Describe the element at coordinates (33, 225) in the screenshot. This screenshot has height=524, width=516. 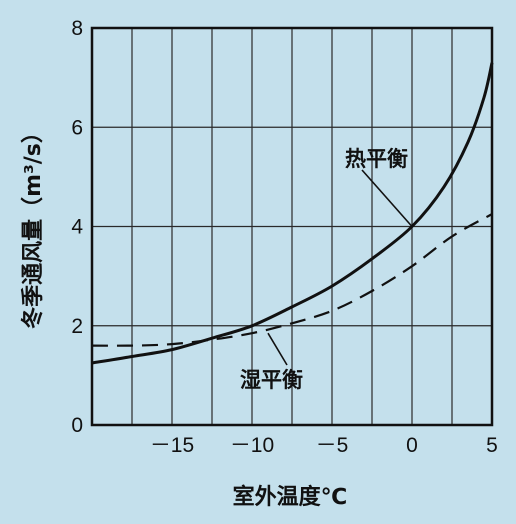
I see `y-axis-title: 冬季通风量（m³/s）` at that location.